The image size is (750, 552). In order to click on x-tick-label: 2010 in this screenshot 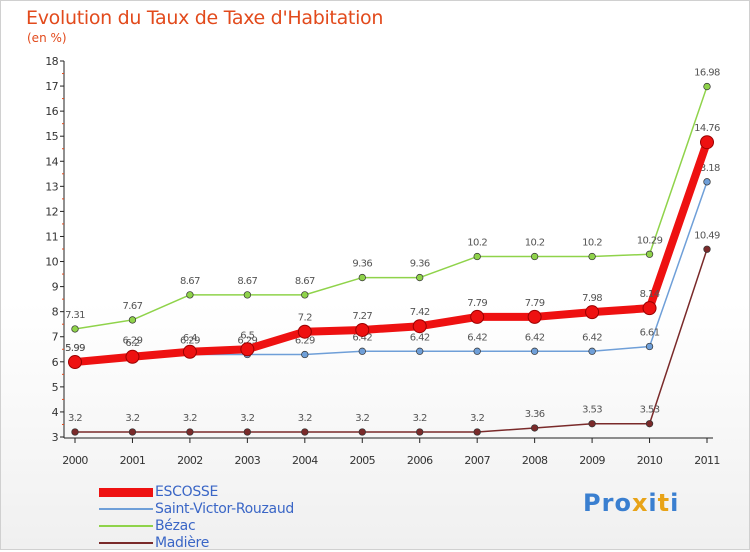, I will do `click(650, 460)`.